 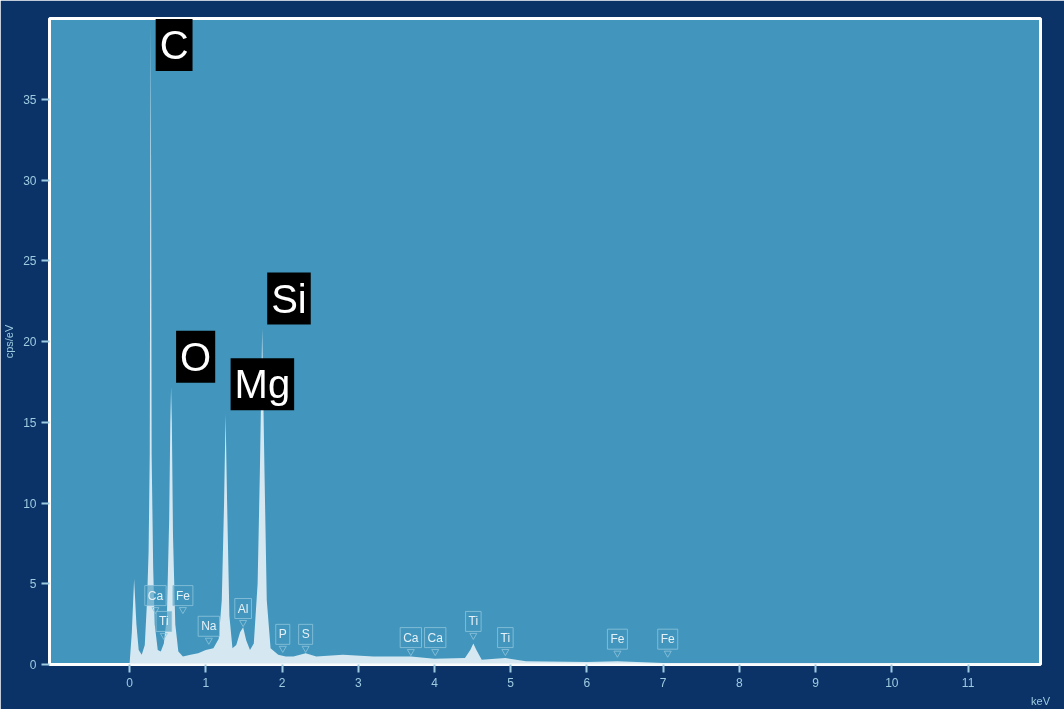 What do you see at coordinates (30, 180) in the screenshot?
I see `y-tick-label: 30` at bounding box center [30, 180].